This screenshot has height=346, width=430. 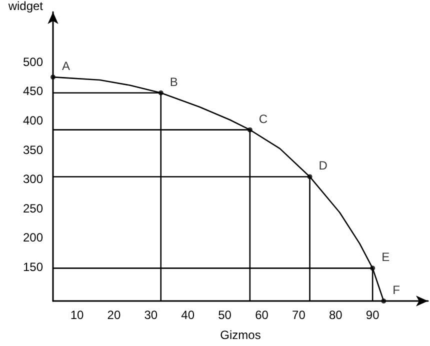 I want to click on x-tick-label: 60, so click(x=262, y=315).